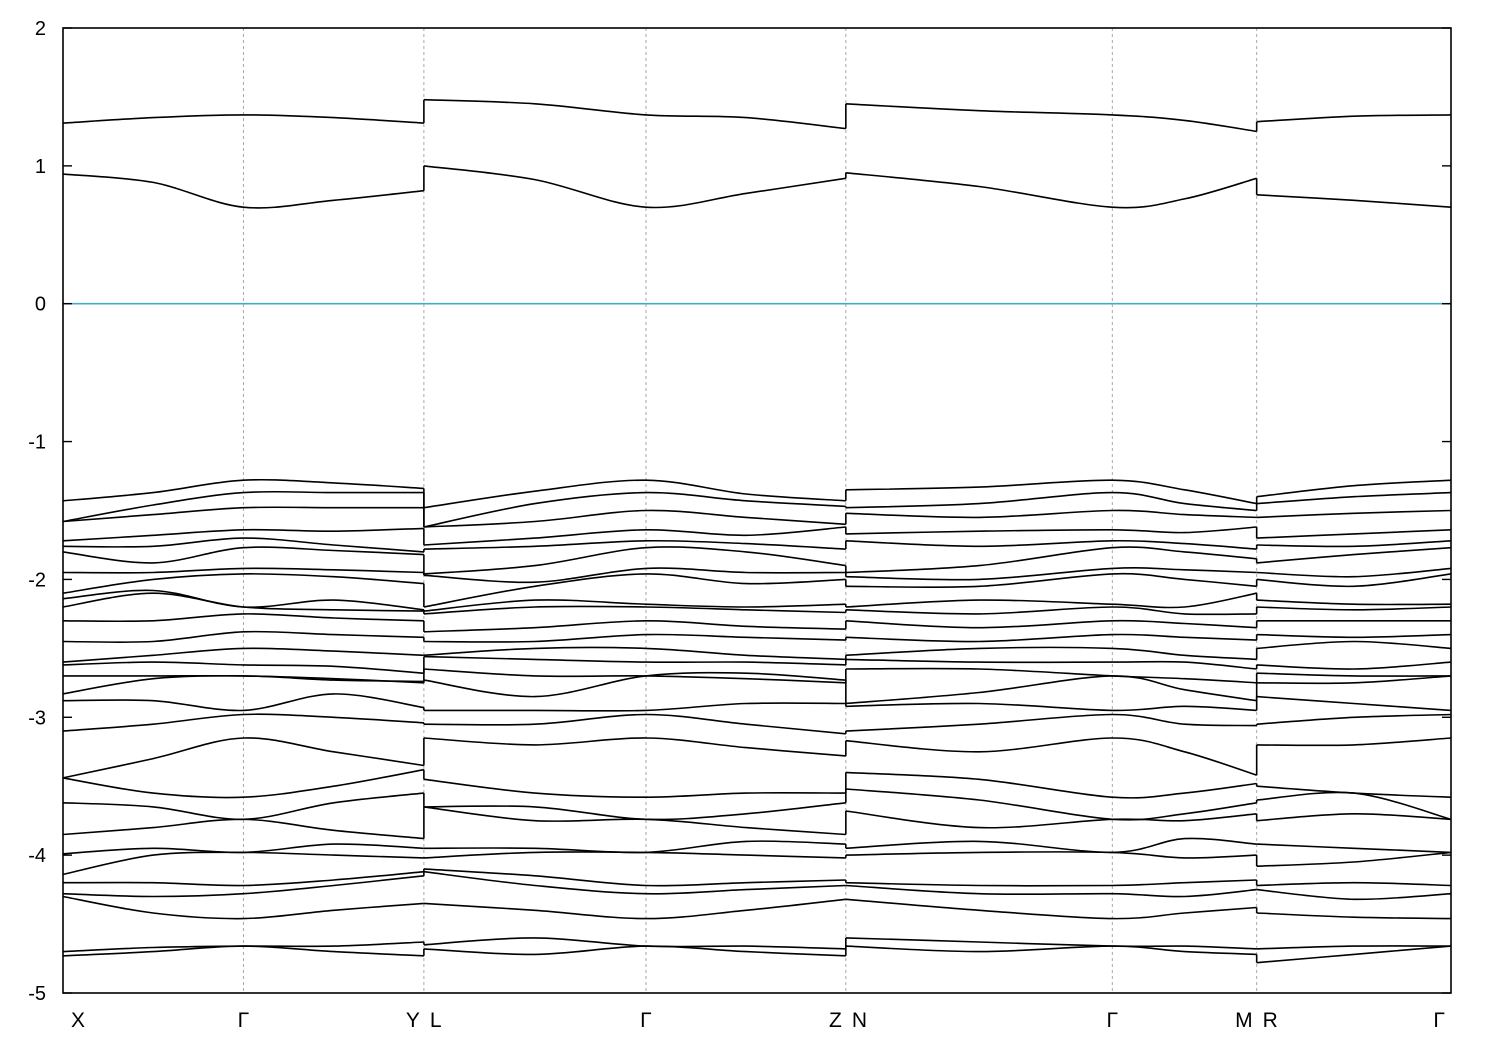 The width and height of the screenshot is (1500, 1050). What do you see at coordinates (1051, 574) in the screenshot?
I see `band-line-s2-b8` at bounding box center [1051, 574].